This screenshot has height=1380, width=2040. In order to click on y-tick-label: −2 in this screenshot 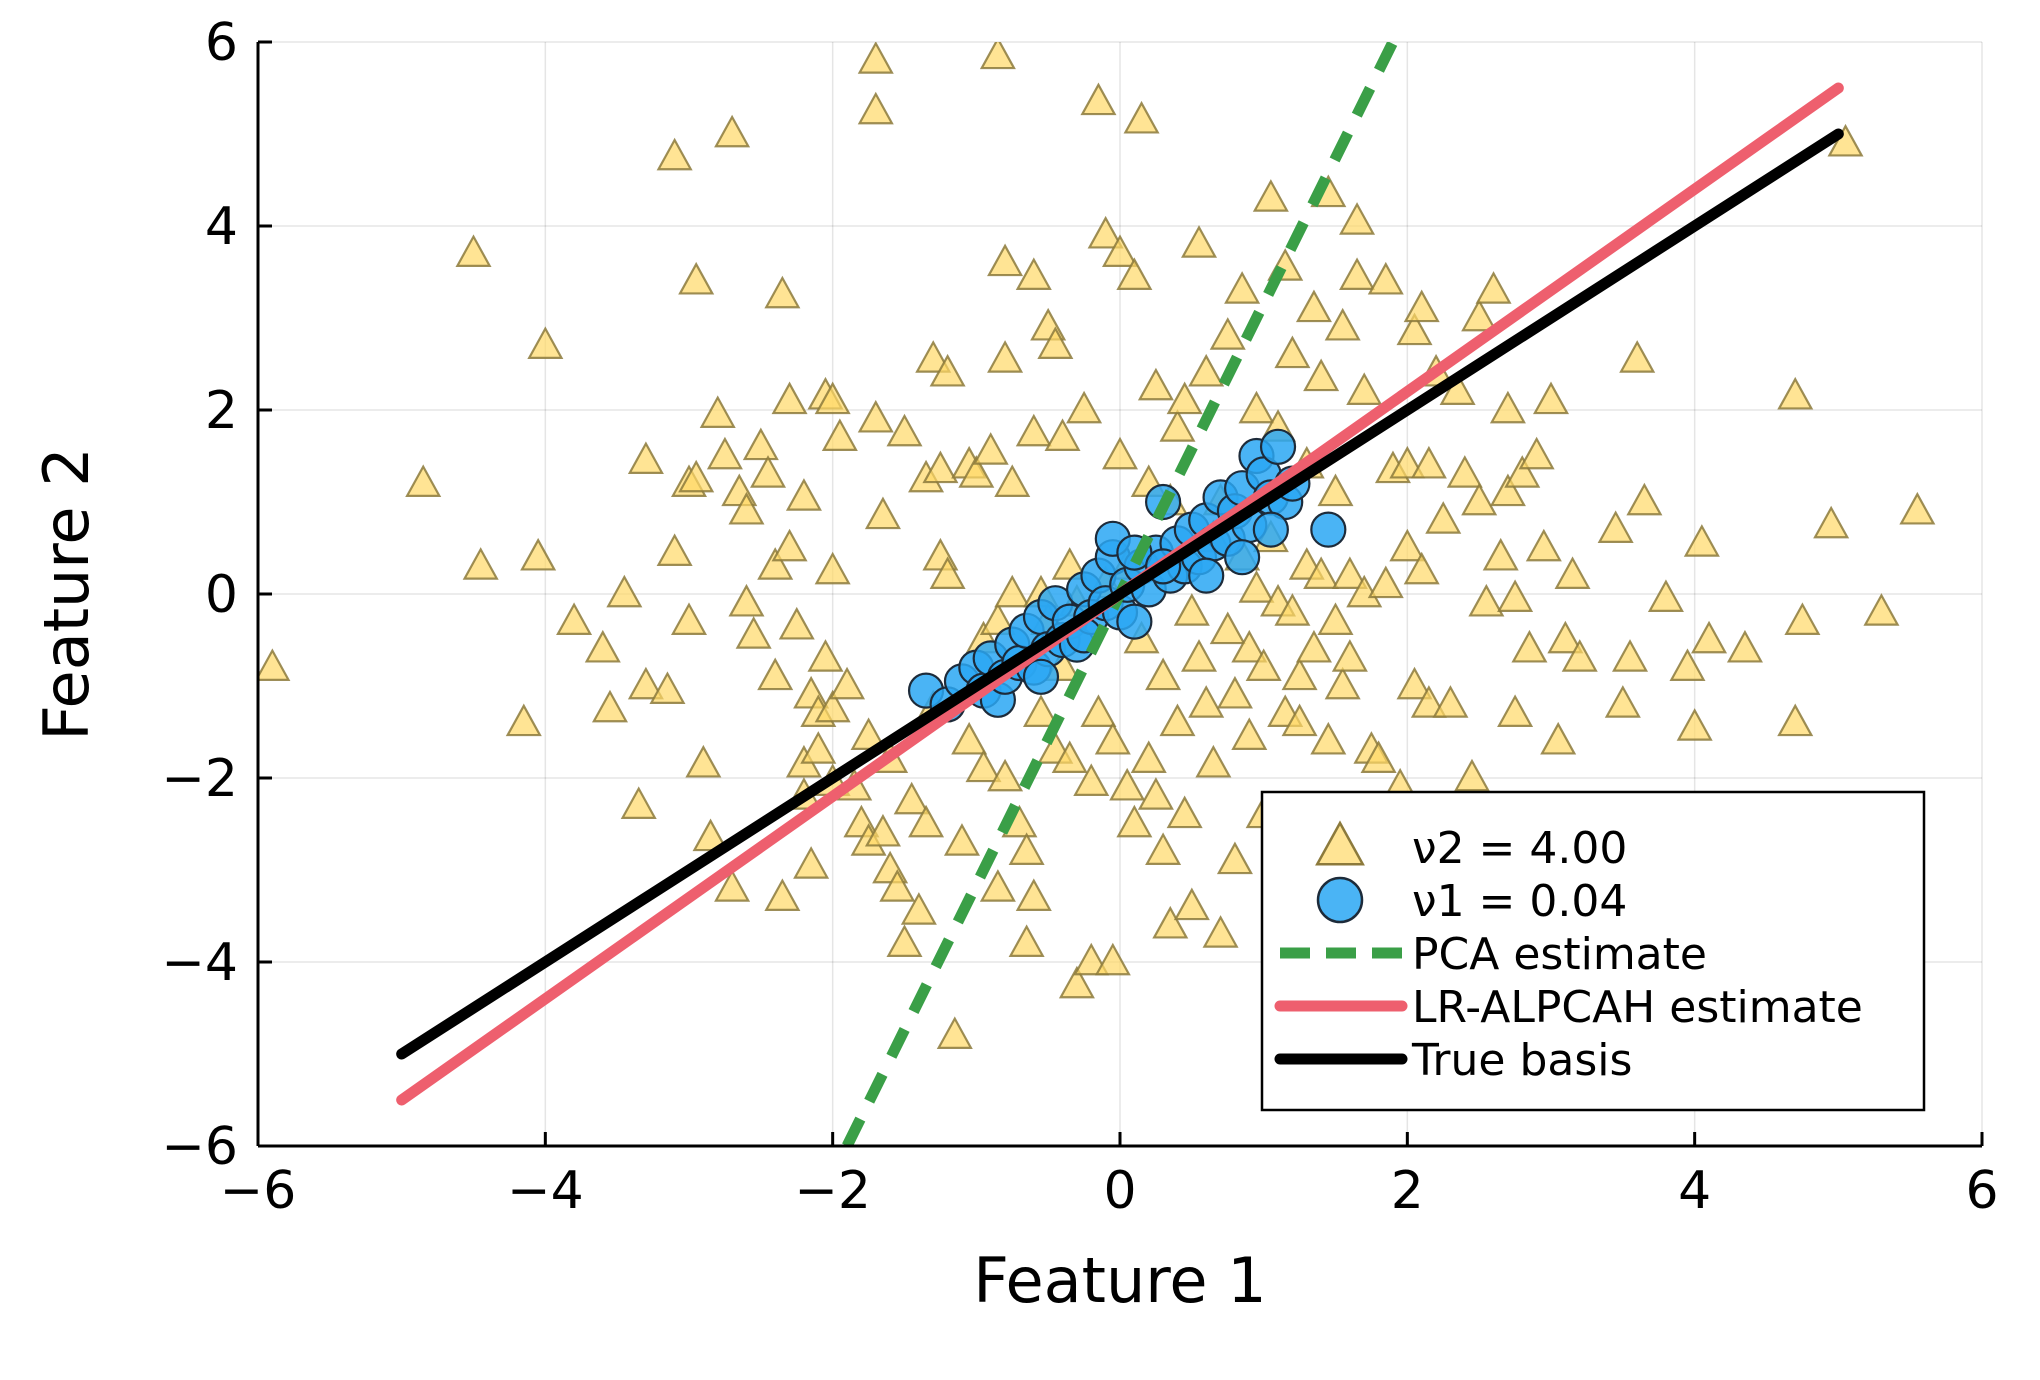, I will do `click(199, 779)`.